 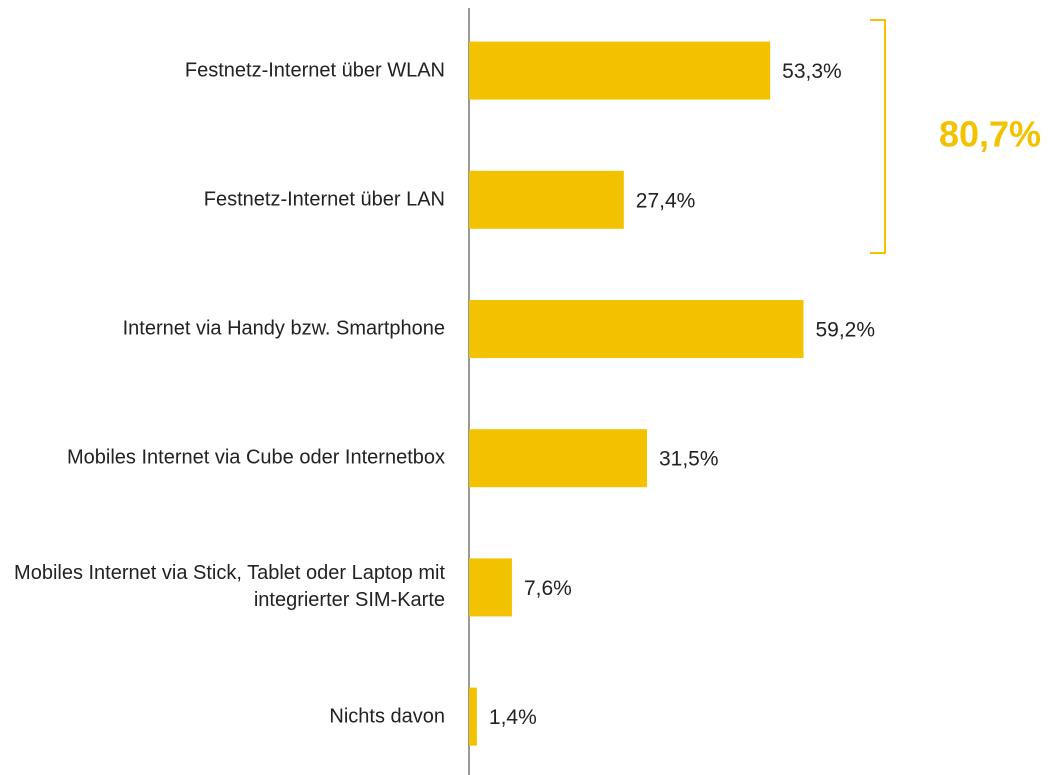 I want to click on bracket, so click(x=878, y=136).